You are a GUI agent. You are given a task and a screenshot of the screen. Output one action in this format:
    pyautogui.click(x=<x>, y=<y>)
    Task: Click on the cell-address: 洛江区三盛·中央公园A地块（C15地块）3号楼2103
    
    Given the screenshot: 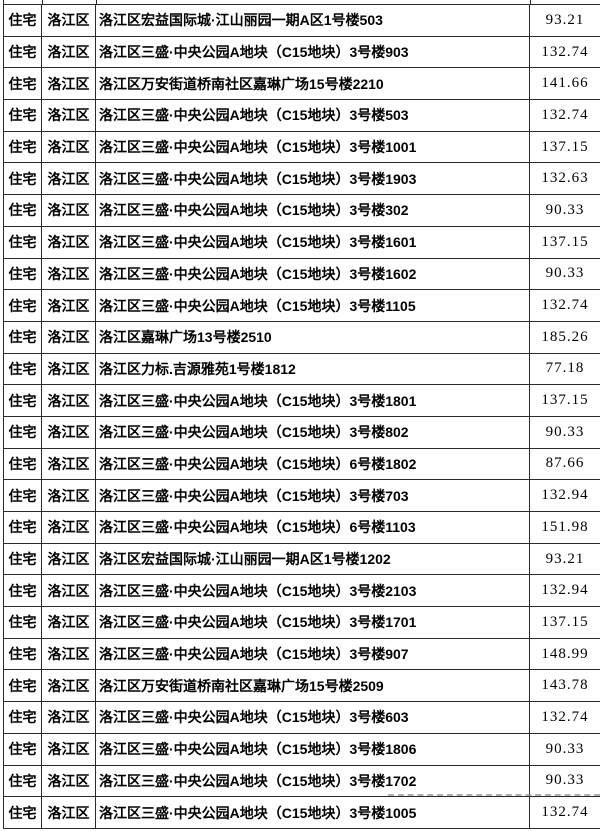 What is the action you would take?
    pyautogui.click(x=313, y=591)
    